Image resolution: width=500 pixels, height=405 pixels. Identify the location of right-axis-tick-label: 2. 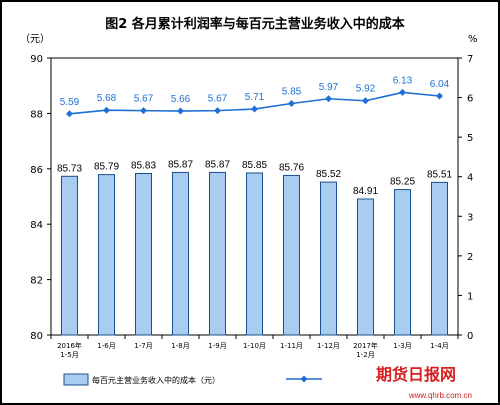
(470, 257).